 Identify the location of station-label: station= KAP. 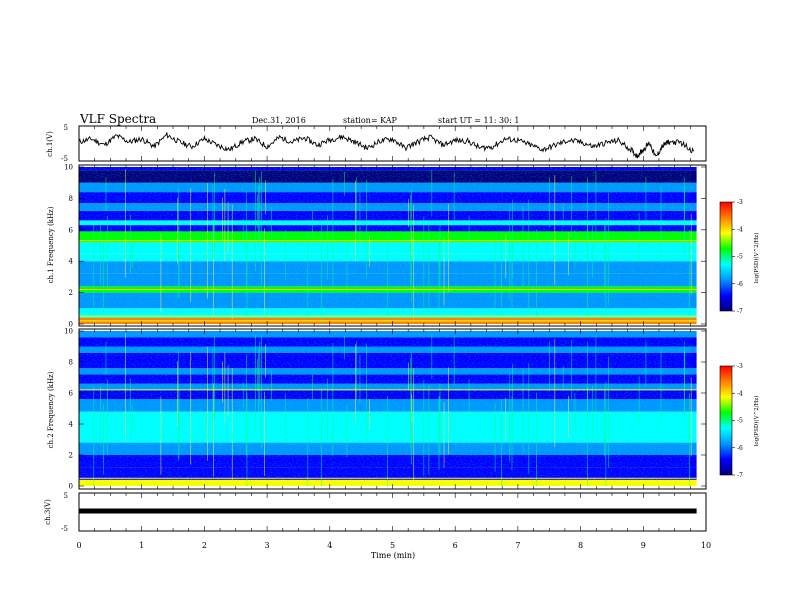
(370, 120).